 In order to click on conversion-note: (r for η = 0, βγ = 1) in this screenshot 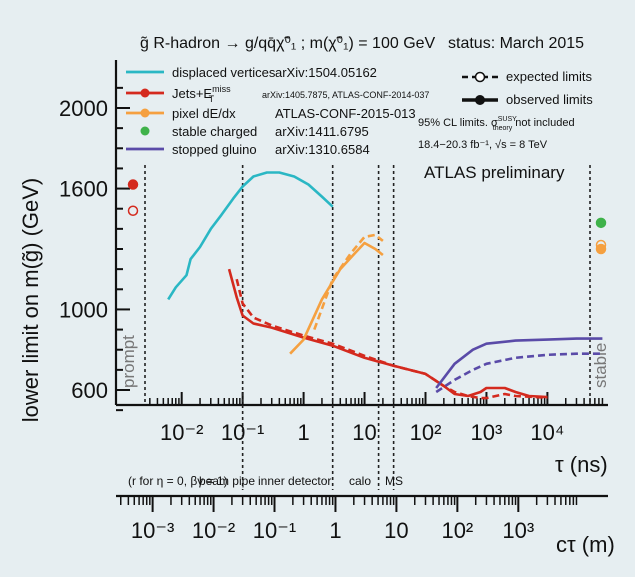, I will do `click(178, 481)`.